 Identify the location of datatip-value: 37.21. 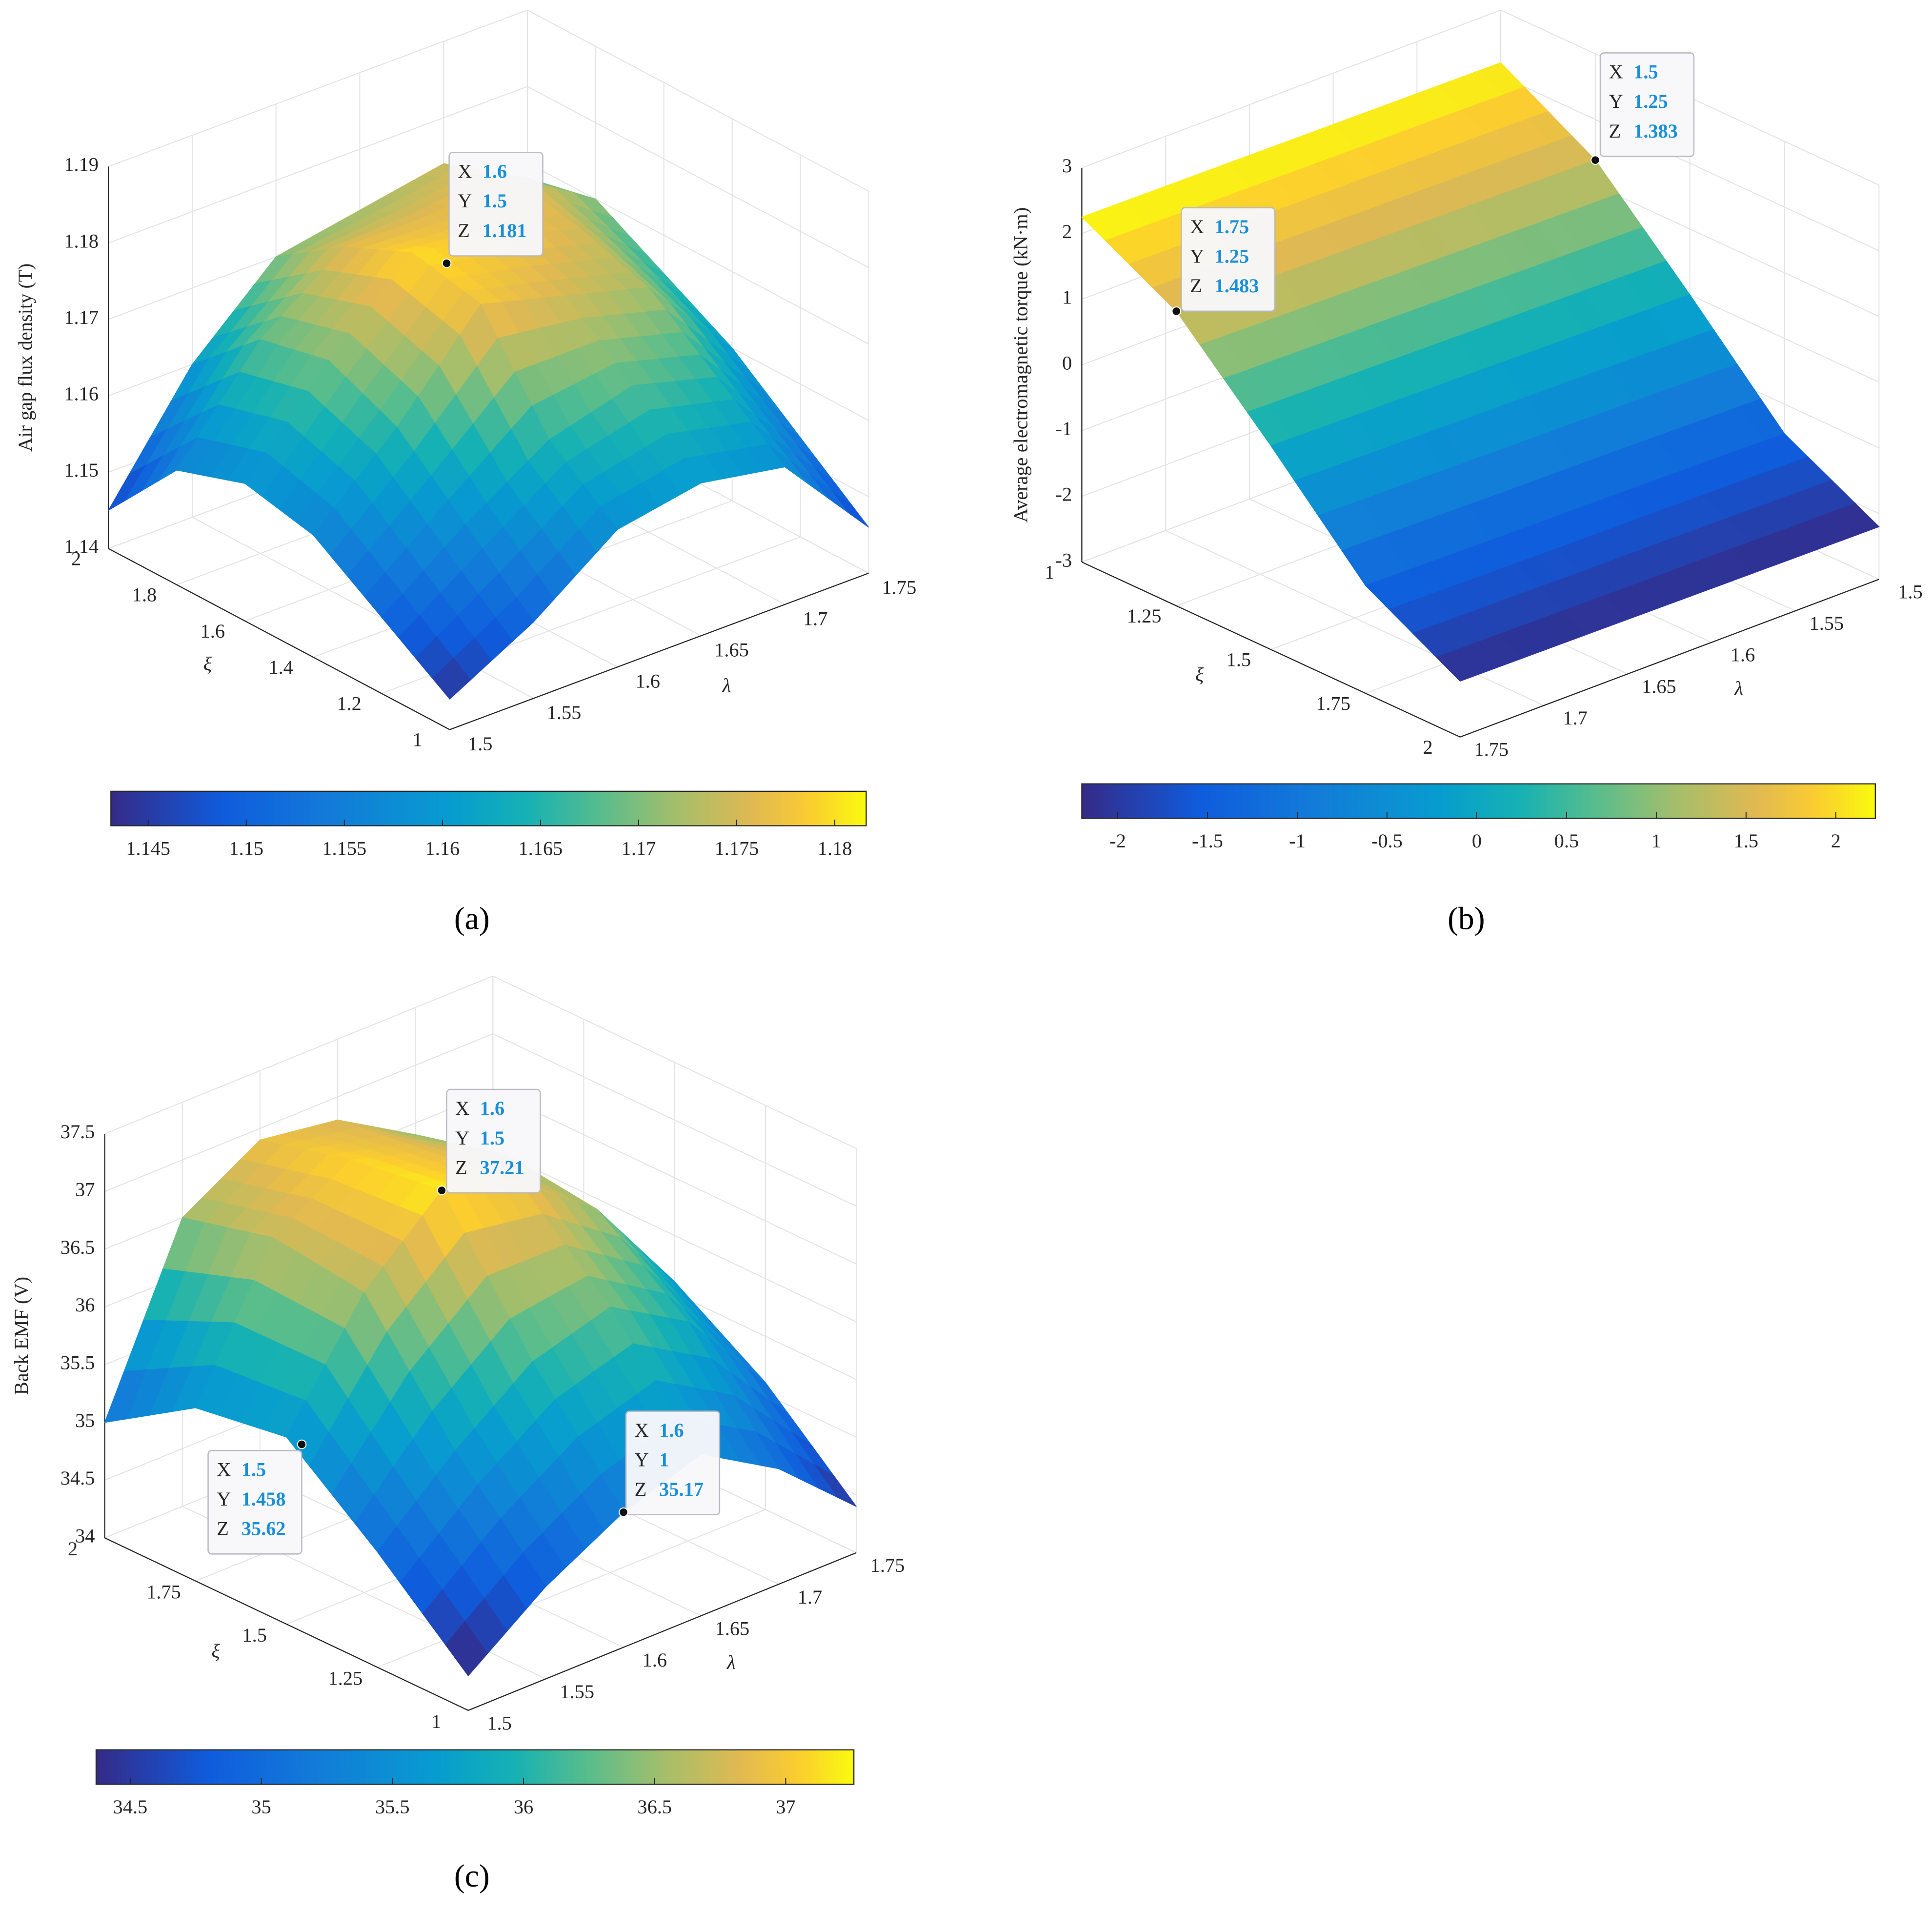
(502, 1167).